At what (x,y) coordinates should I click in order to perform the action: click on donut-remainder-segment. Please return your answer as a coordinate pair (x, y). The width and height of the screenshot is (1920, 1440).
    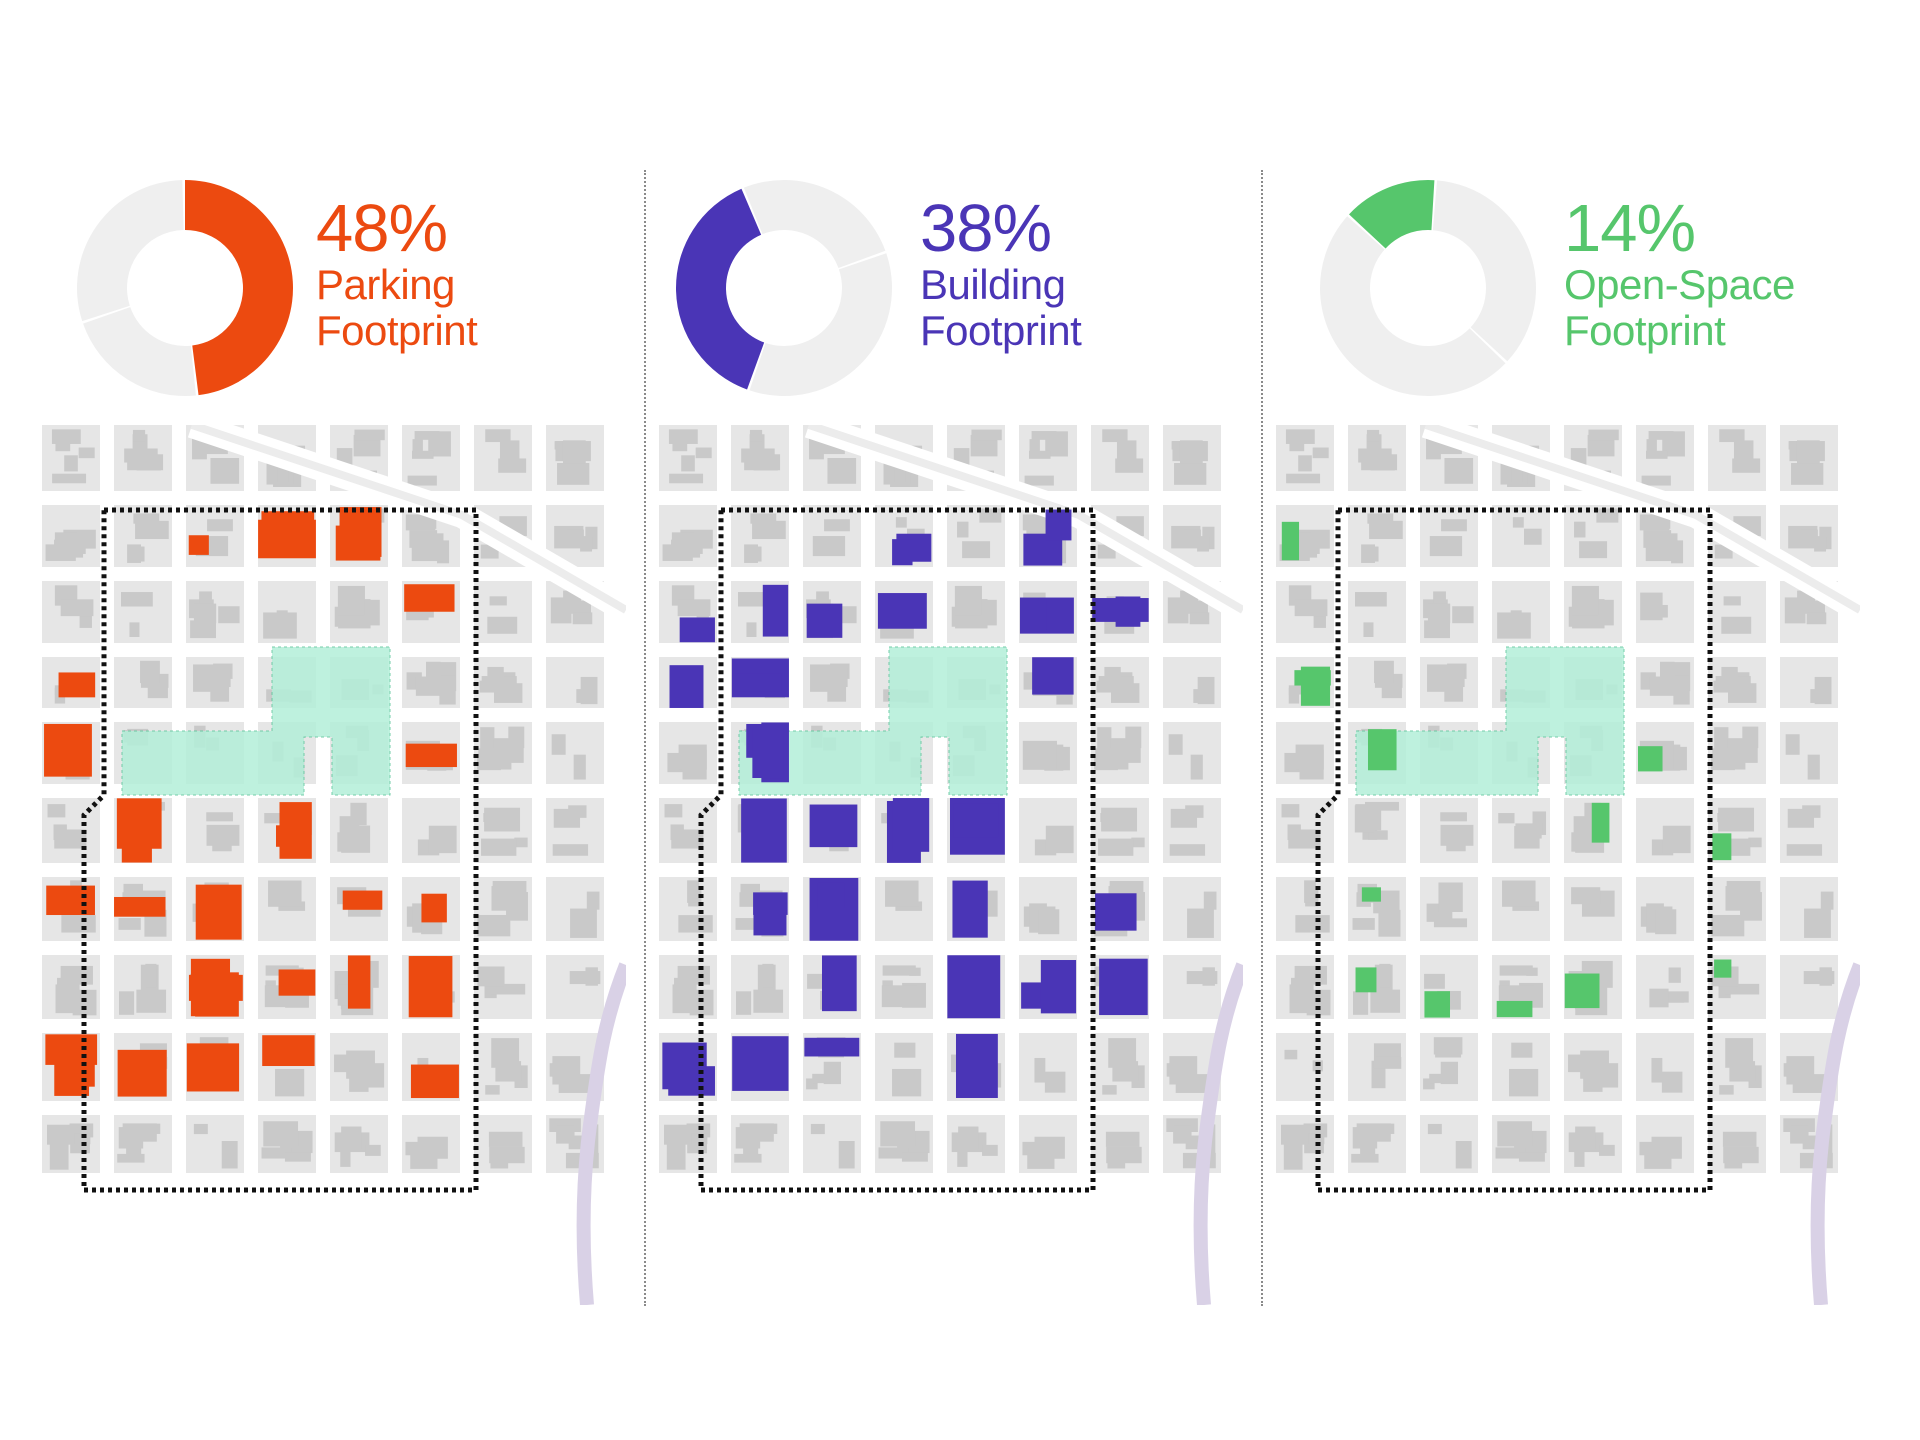
    Looking at the image, I should click on (130, 251).